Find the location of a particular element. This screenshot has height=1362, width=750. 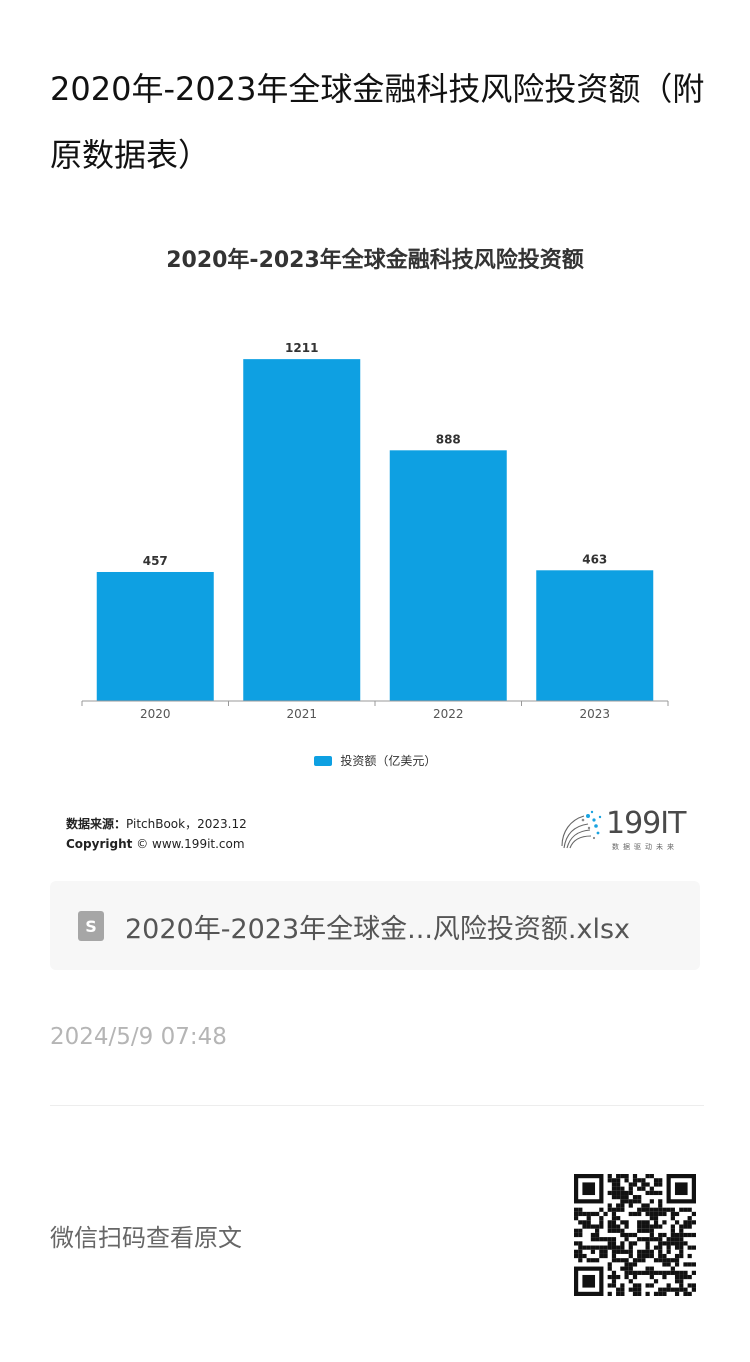

legend-swatch is located at coordinates (322, 760).